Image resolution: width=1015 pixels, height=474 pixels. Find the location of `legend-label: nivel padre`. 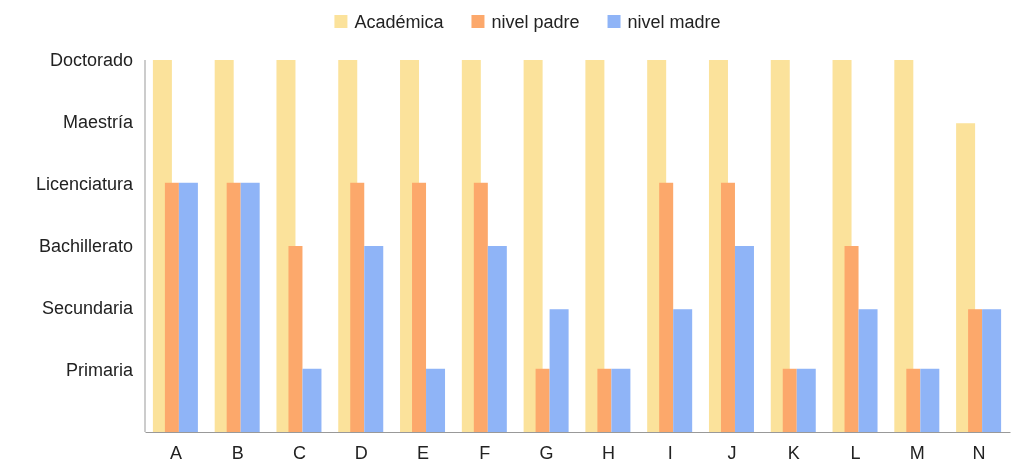

legend-label: nivel padre is located at coordinates (535, 22).